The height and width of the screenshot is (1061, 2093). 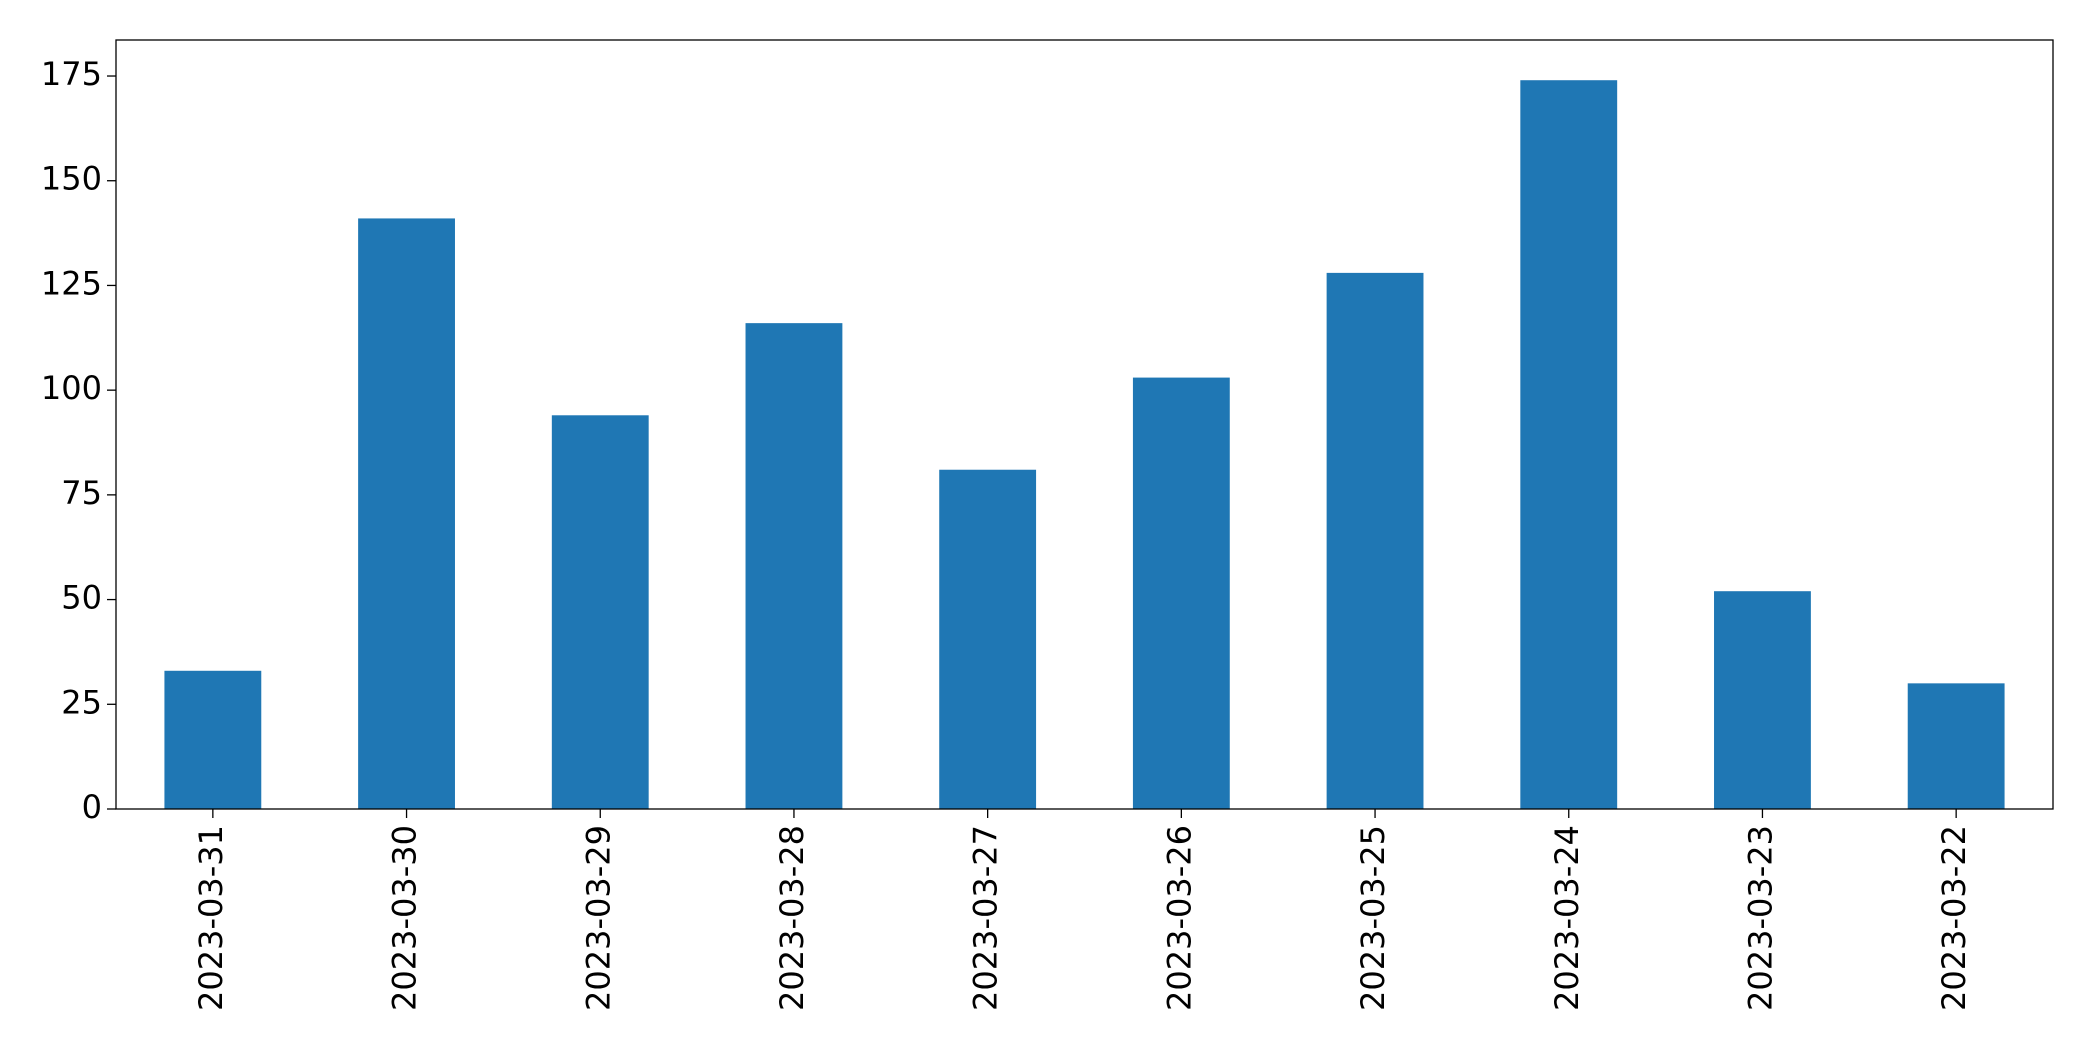 I want to click on x-tick-label: 2023-03-30, so click(x=405, y=918).